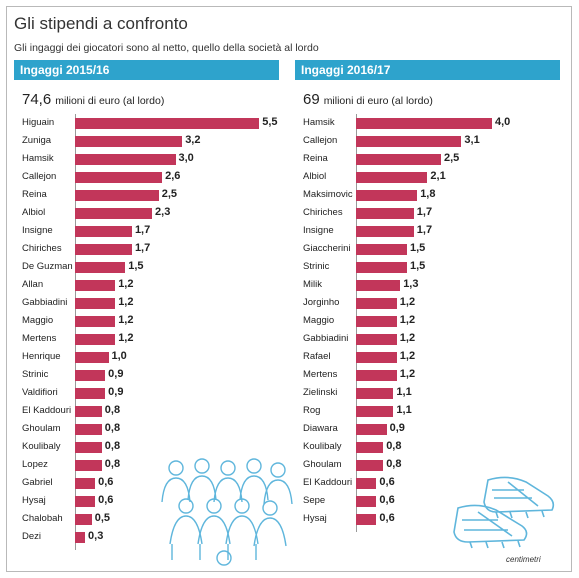 Image resolution: width=579 pixels, height=578 pixels. Describe the element at coordinates (37, 482) in the screenshot. I see `bar-label: Gabriel` at that location.